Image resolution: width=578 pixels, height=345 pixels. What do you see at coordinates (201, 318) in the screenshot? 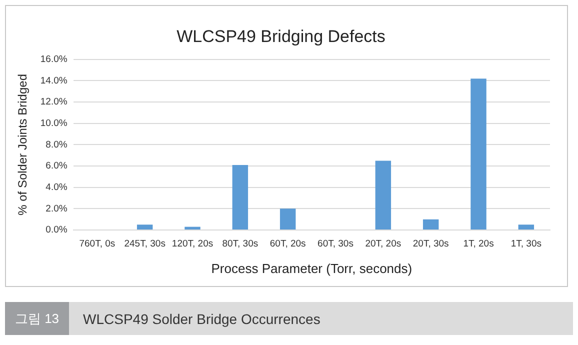
I see `text: WLCSP49 Solder Bridge Occurrences` at bounding box center [201, 318].